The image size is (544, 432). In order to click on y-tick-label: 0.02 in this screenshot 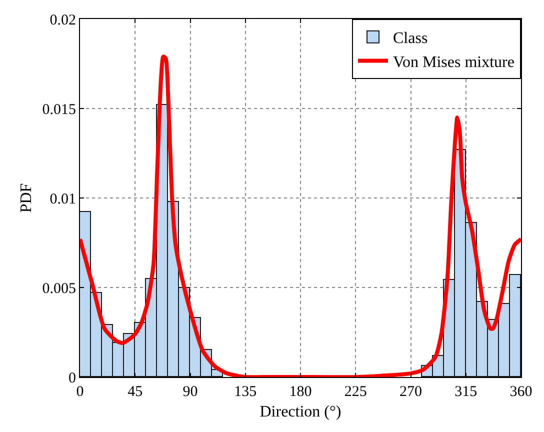, I will do `click(63, 20)`.